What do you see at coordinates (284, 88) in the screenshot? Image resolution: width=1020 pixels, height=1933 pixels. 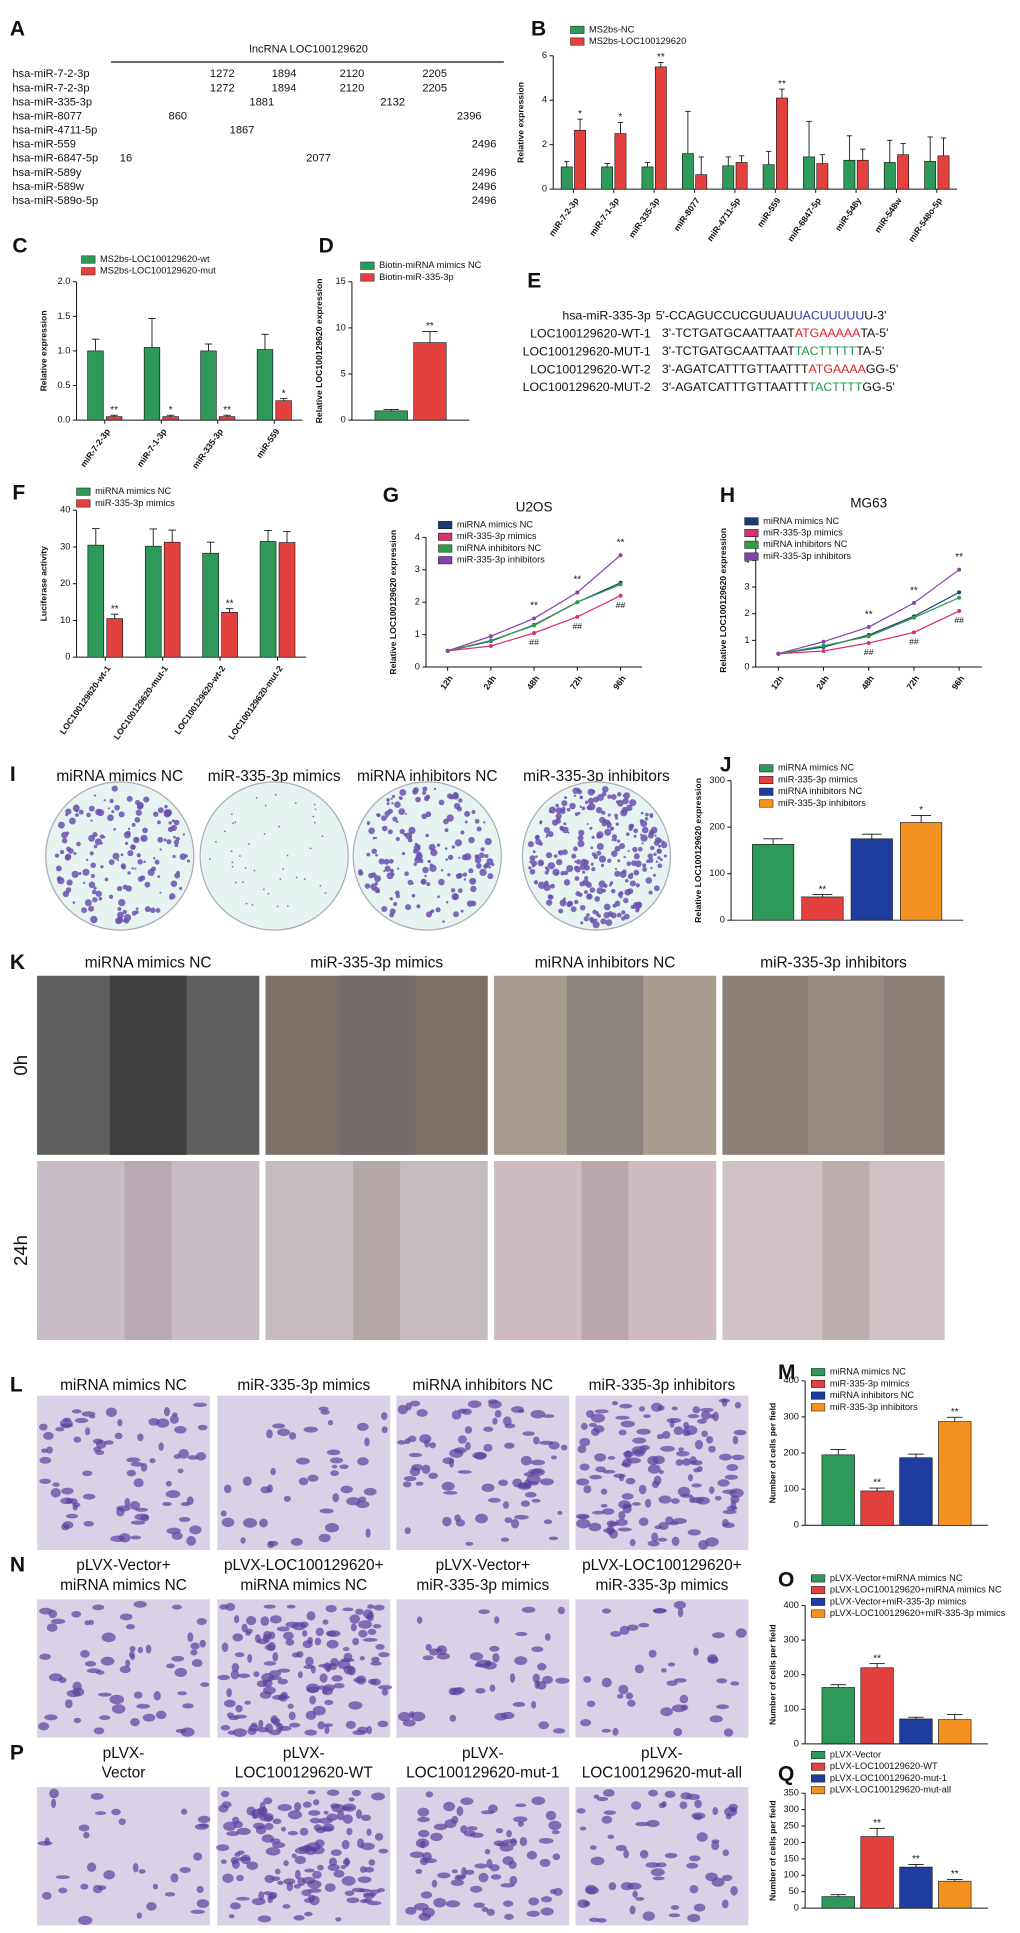 I see `site-position: 1894` at bounding box center [284, 88].